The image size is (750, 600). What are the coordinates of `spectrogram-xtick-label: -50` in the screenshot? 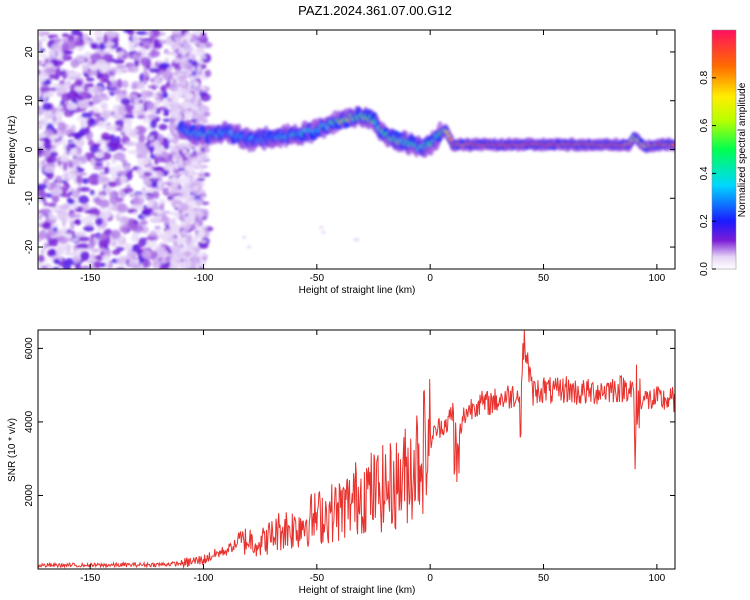 It's located at (317, 278).